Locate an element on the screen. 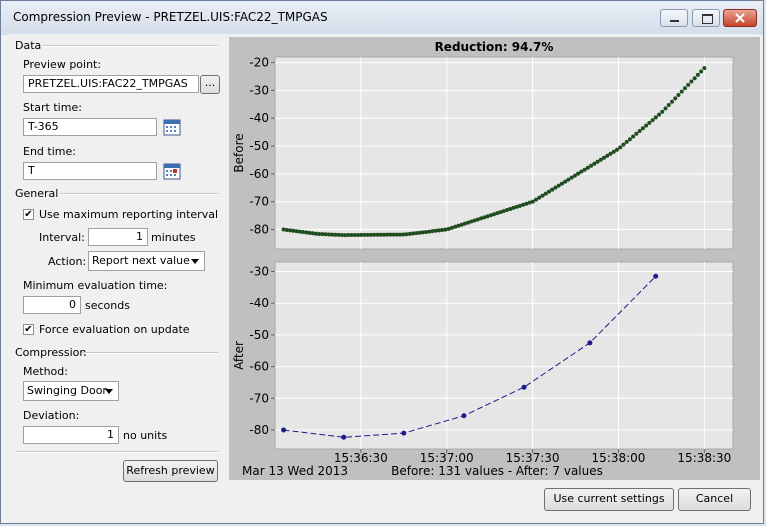 The width and height of the screenshot is (766, 526). use-current-settings-button: Use current settings is located at coordinates (609, 499).